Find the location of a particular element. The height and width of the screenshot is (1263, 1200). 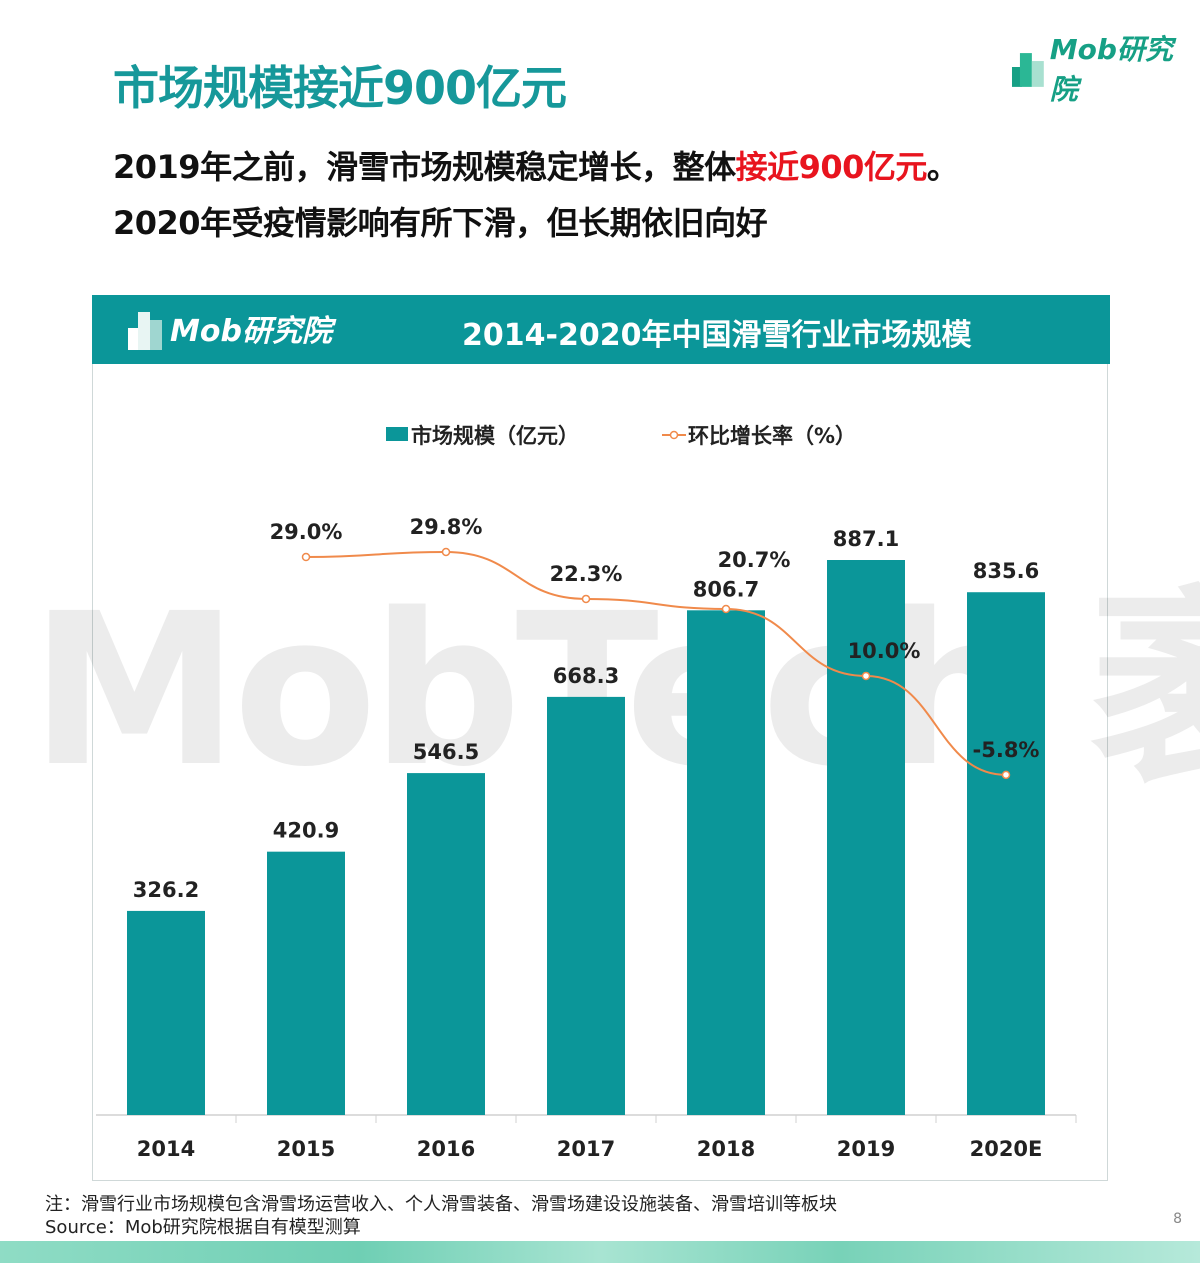

growth-label: 29.8% is located at coordinates (446, 527).